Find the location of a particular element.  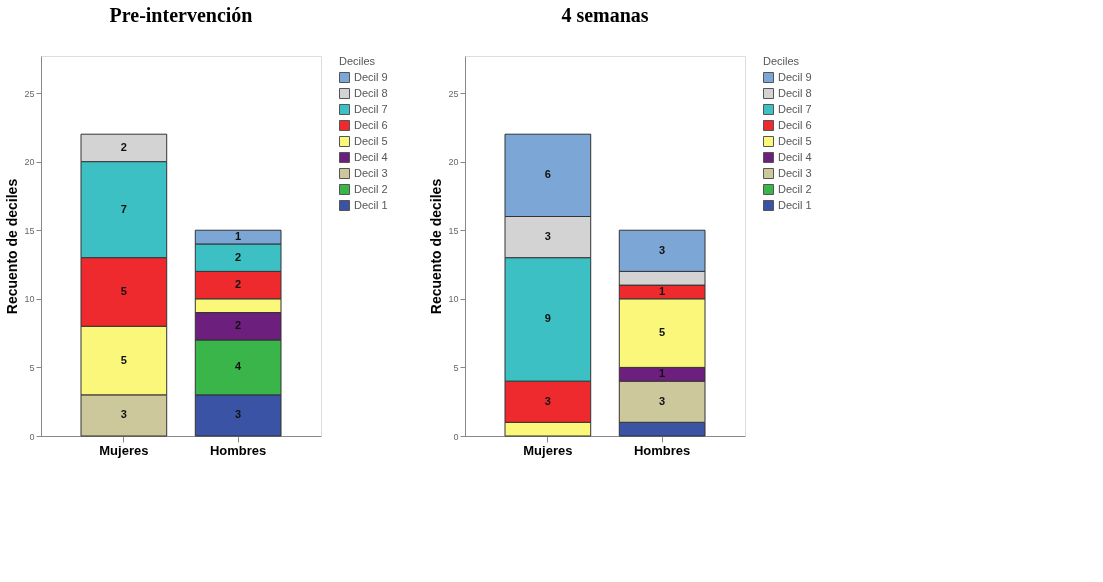

chart-title: Pre-intervención is located at coordinates (181, 15).